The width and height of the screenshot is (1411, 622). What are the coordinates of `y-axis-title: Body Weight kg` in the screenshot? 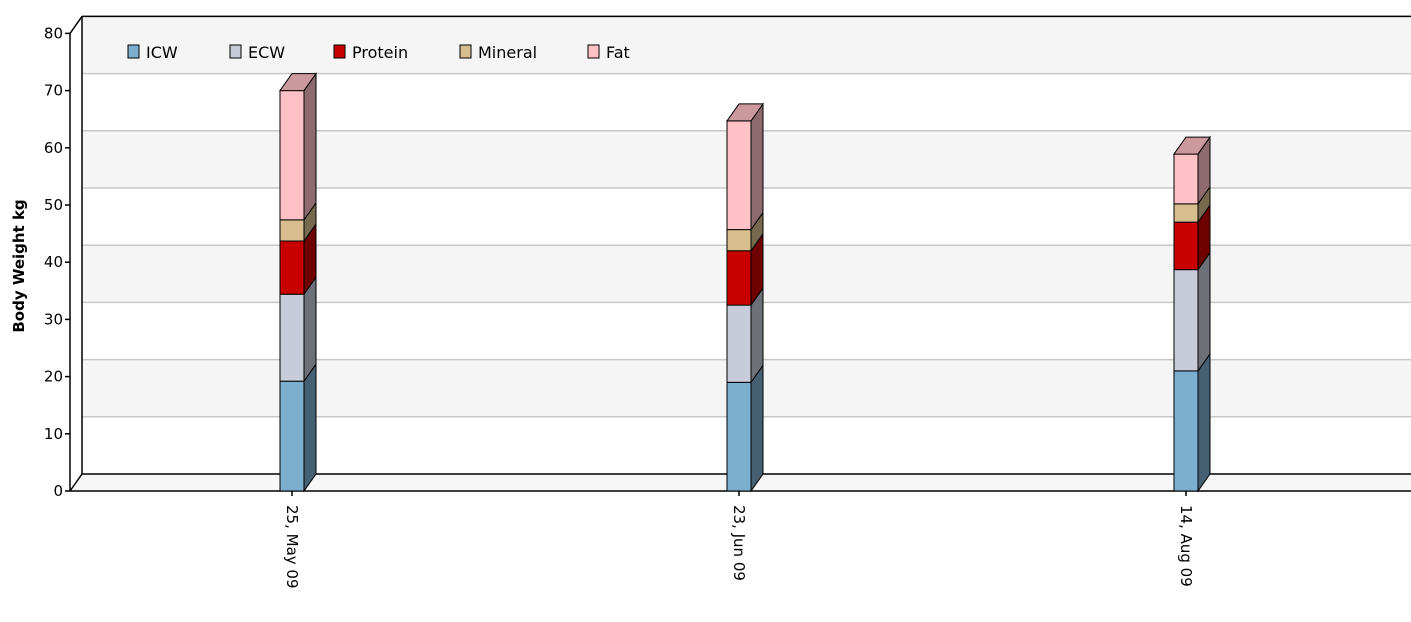 It's located at (19, 265).